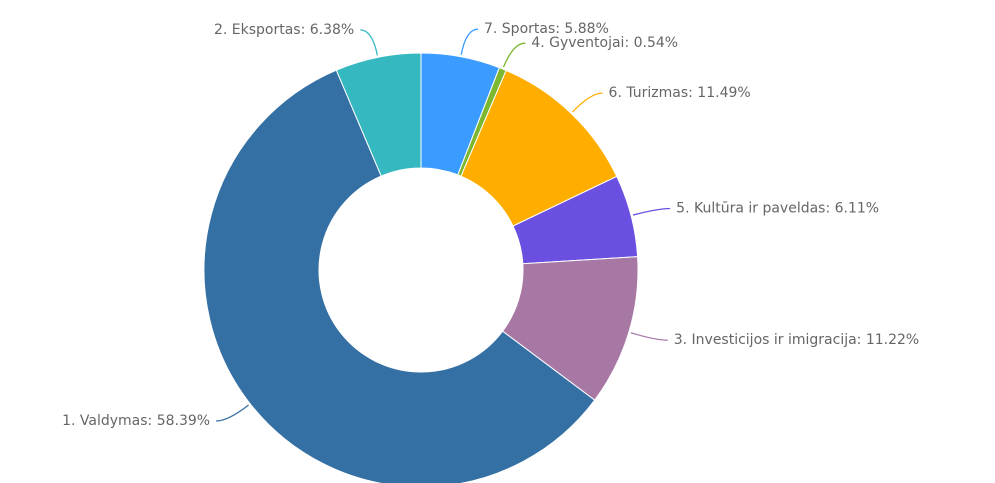 Image resolution: width=995 pixels, height=483 pixels. What do you see at coordinates (680, 93) in the screenshot?
I see `data-label: 6. Turizmas: 11.49%` at bounding box center [680, 93].